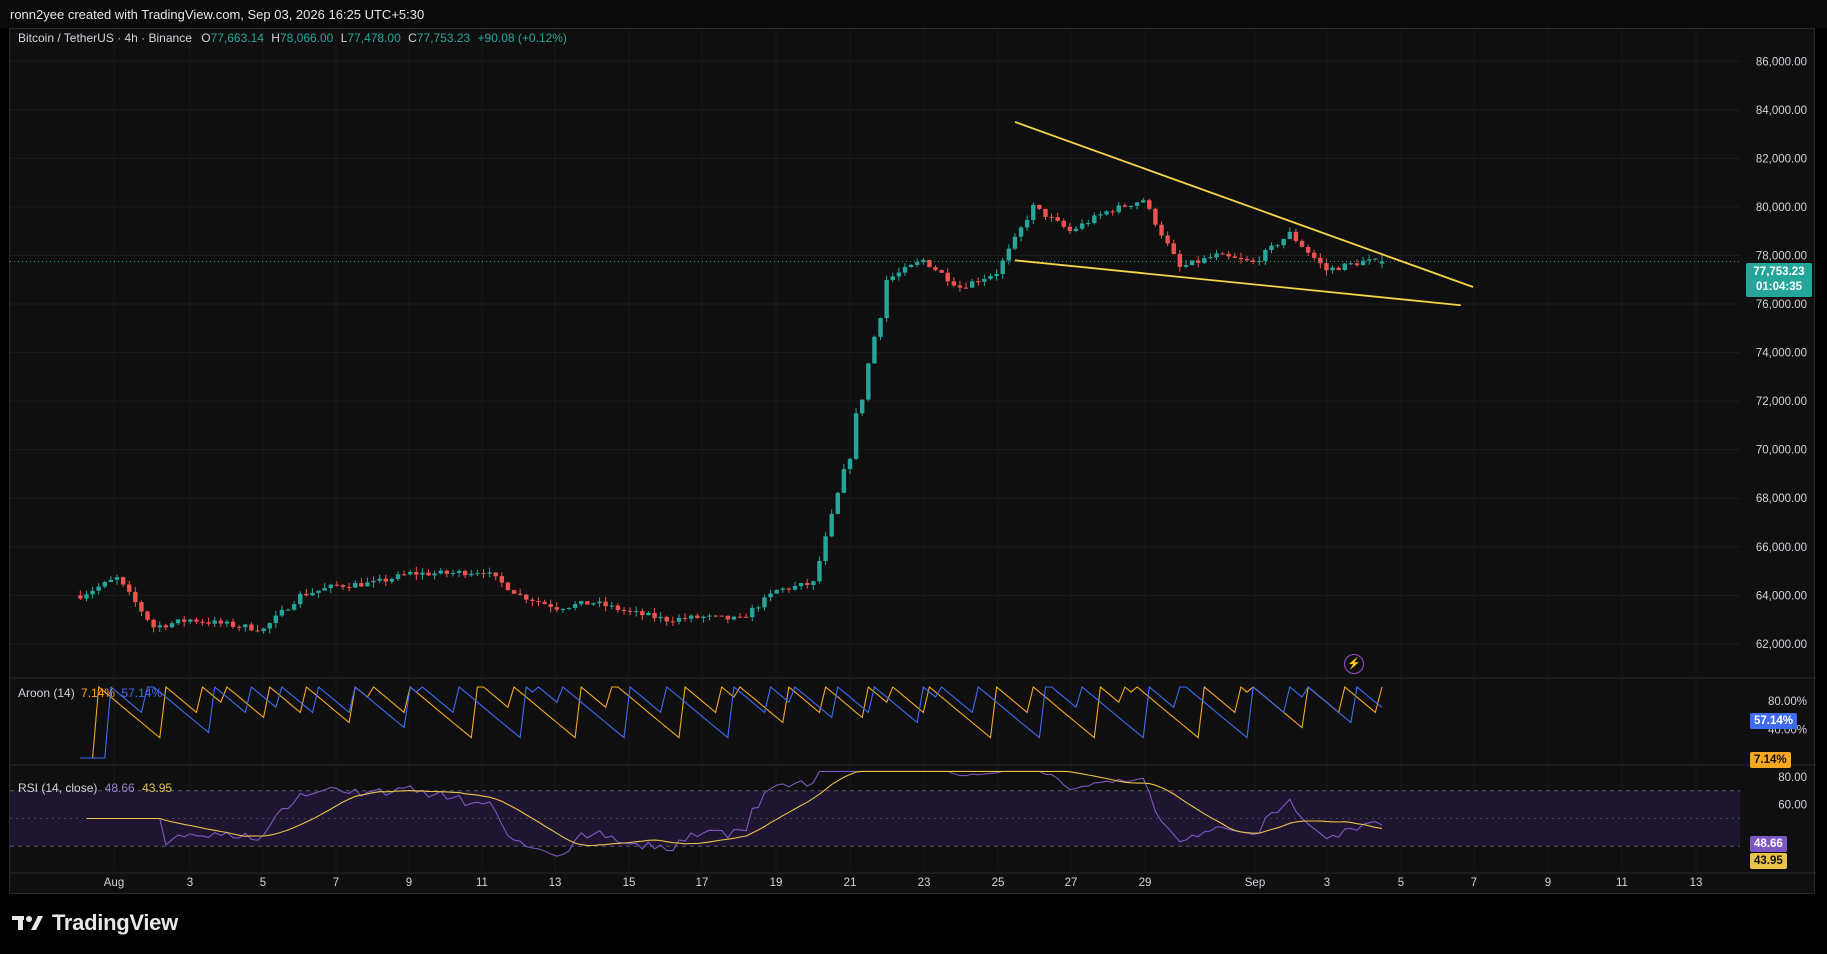 The image size is (1827, 954). What do you see at coordinates (142, 693) in the screenshot?
I see `aroon-down-value: 57.14%` at bounding box center [142, 693].